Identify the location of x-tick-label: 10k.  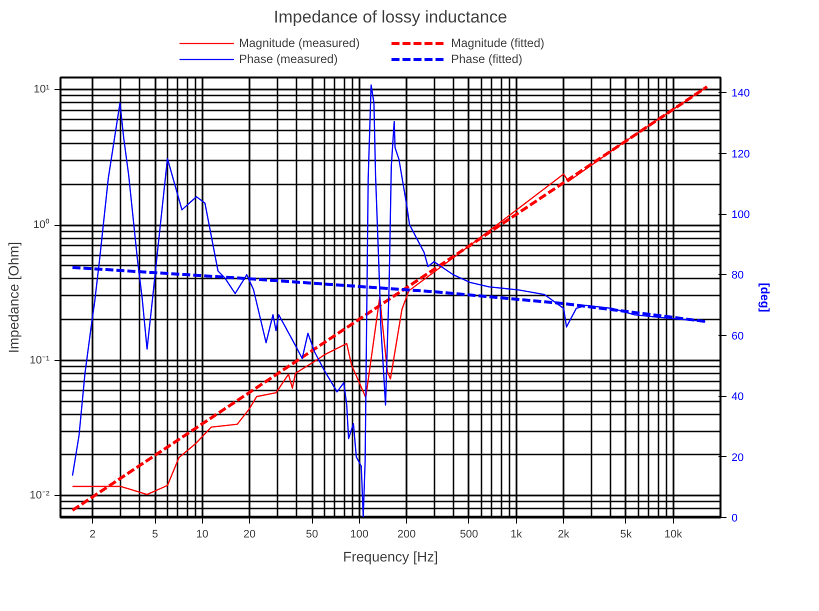
(673, 534).